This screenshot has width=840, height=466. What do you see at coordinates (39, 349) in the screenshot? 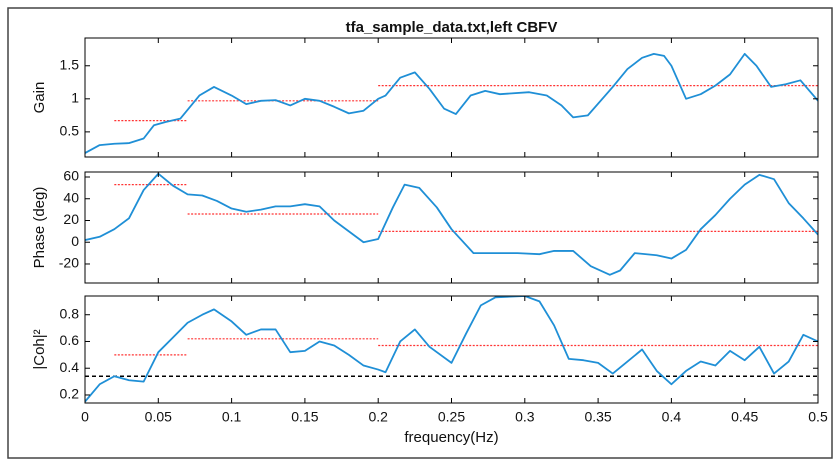
I see `y-axis-label: |Coh|²` at bounding box center [39, 349].